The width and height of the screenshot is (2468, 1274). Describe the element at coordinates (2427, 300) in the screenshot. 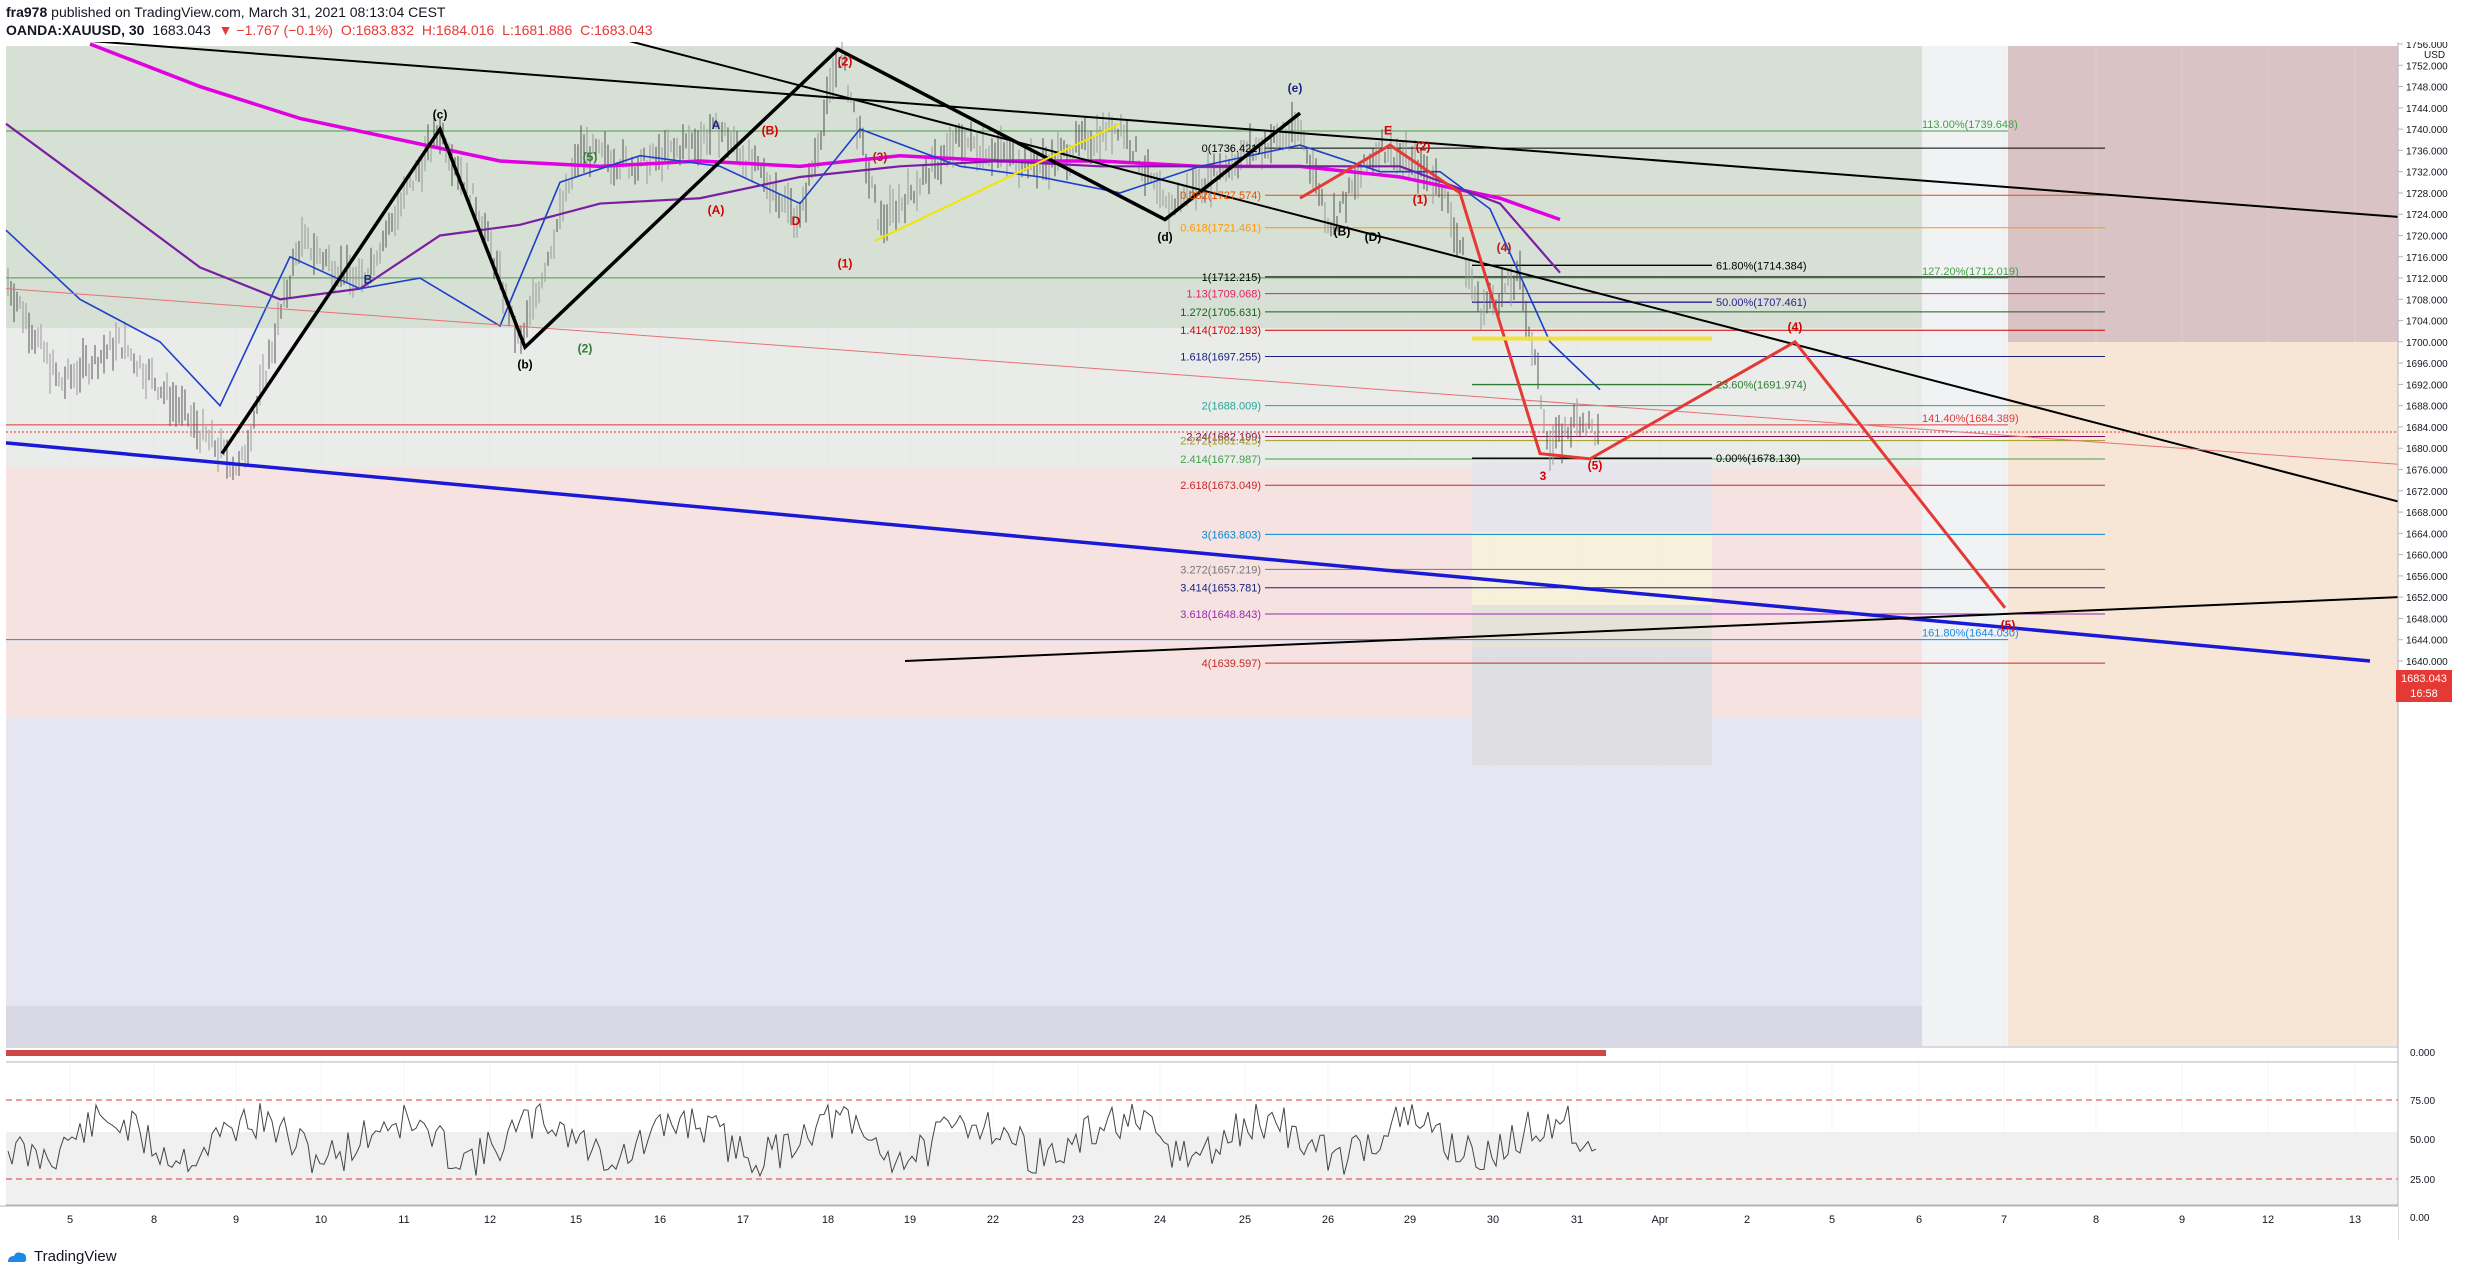

I see `price-tick: 1708.000` at that location.